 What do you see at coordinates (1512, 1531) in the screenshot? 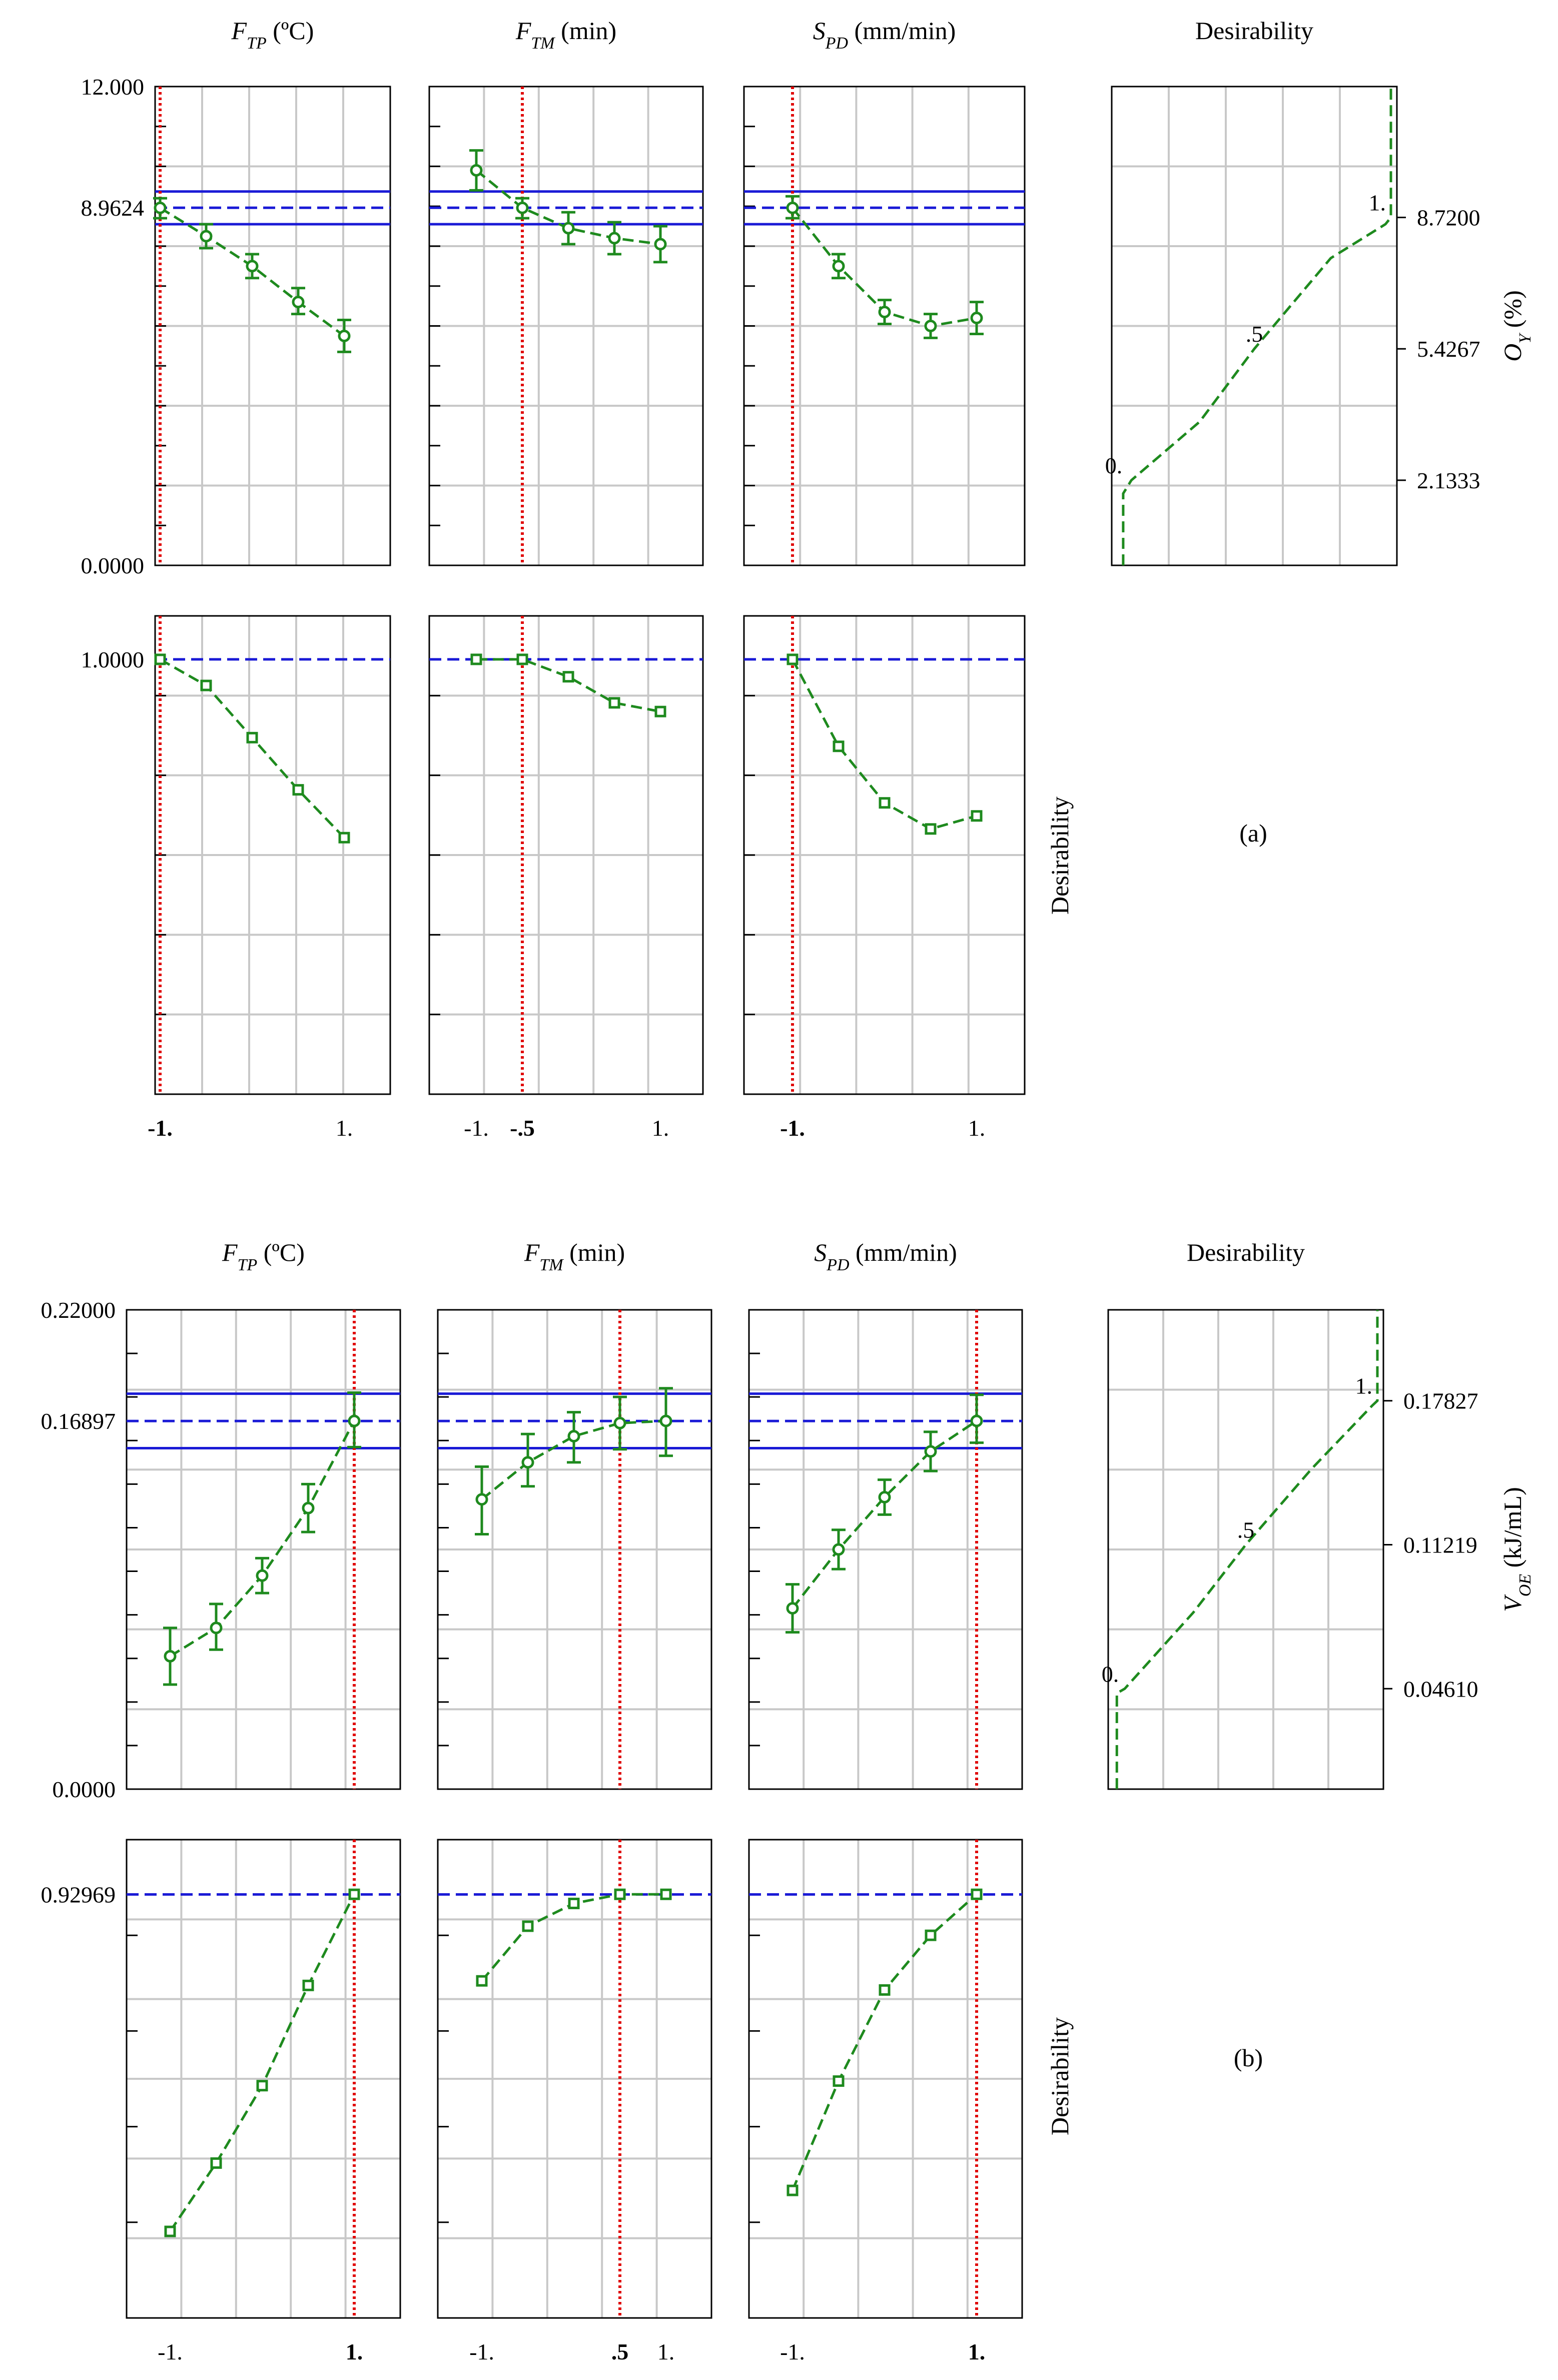
I see `response-axis-label-unit: (kJ/mL)` at bounding box center [1512, 1531].